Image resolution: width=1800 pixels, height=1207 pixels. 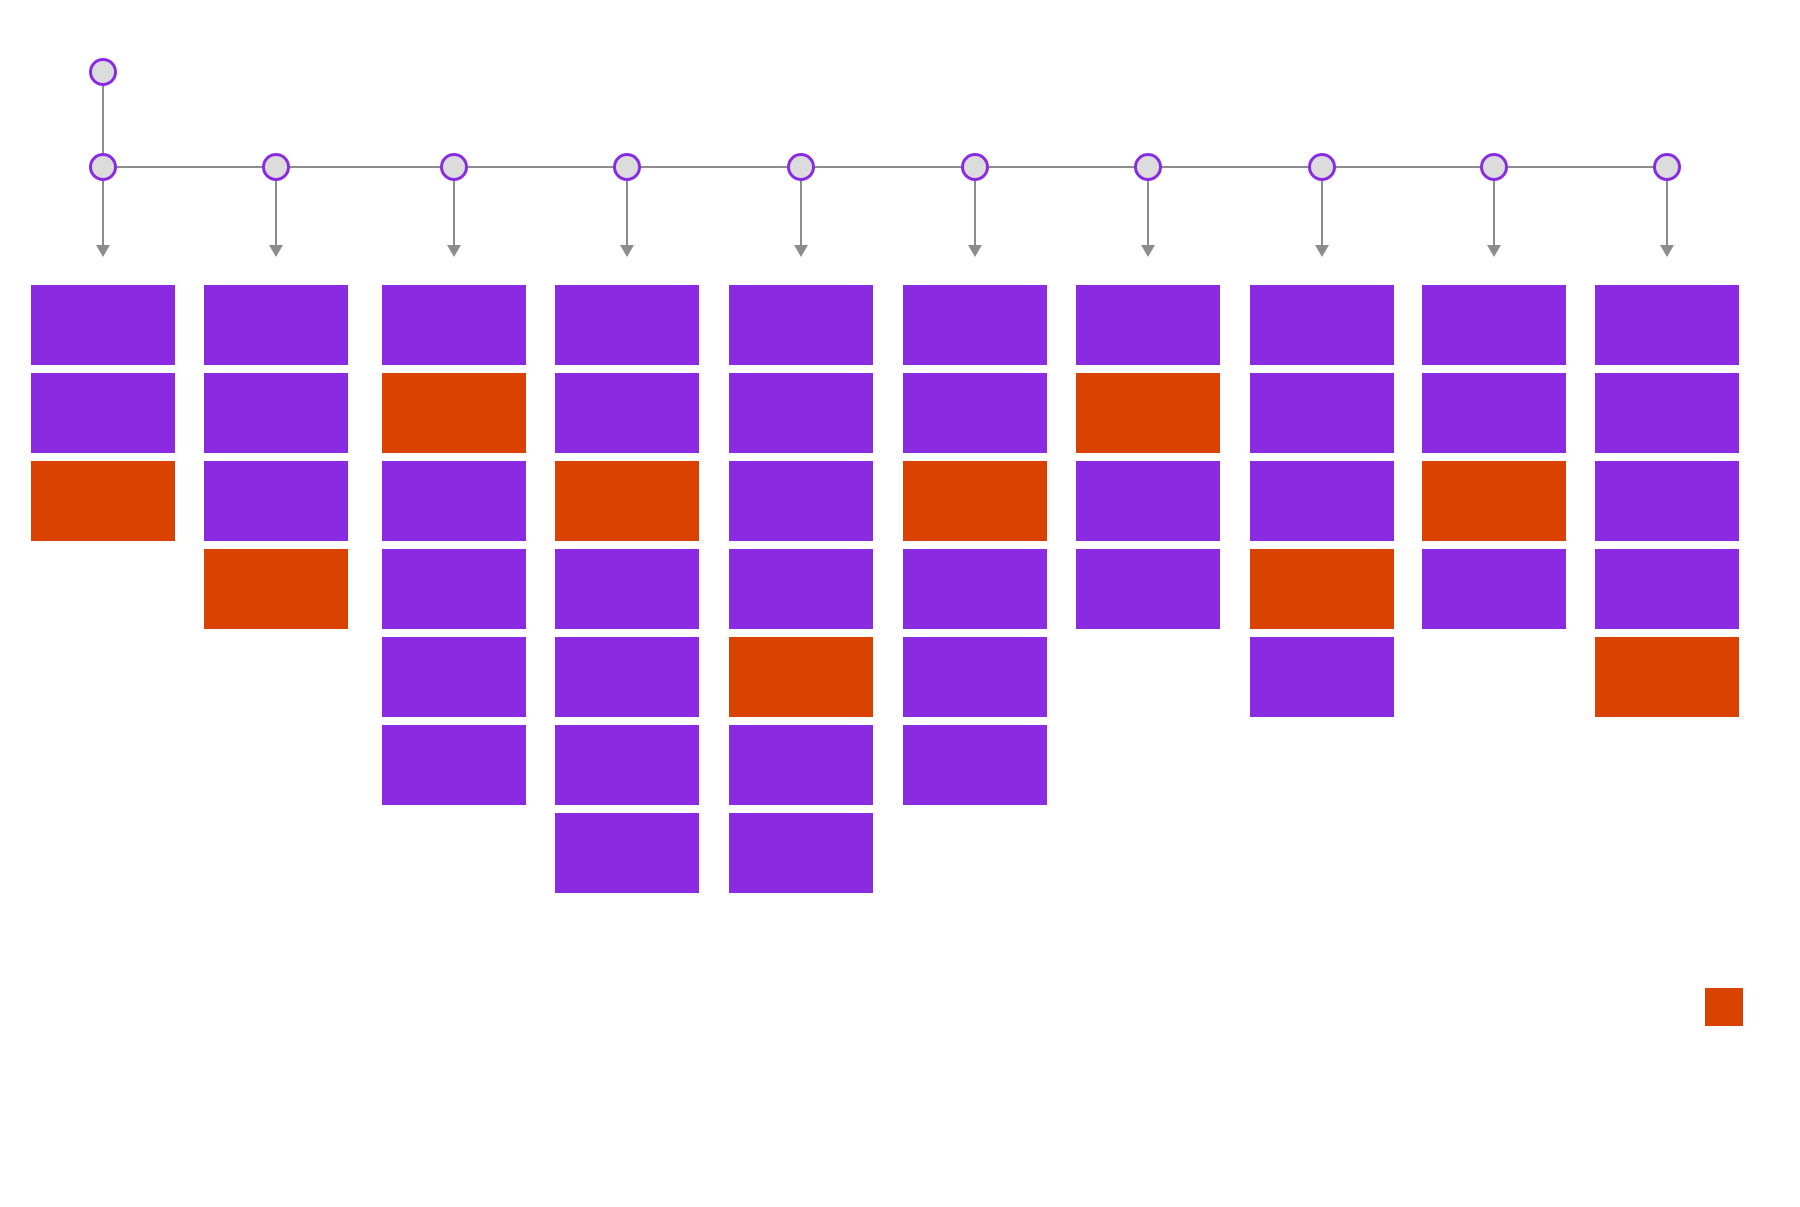 I want to click on connector-layer, so click(x=885, y=170).